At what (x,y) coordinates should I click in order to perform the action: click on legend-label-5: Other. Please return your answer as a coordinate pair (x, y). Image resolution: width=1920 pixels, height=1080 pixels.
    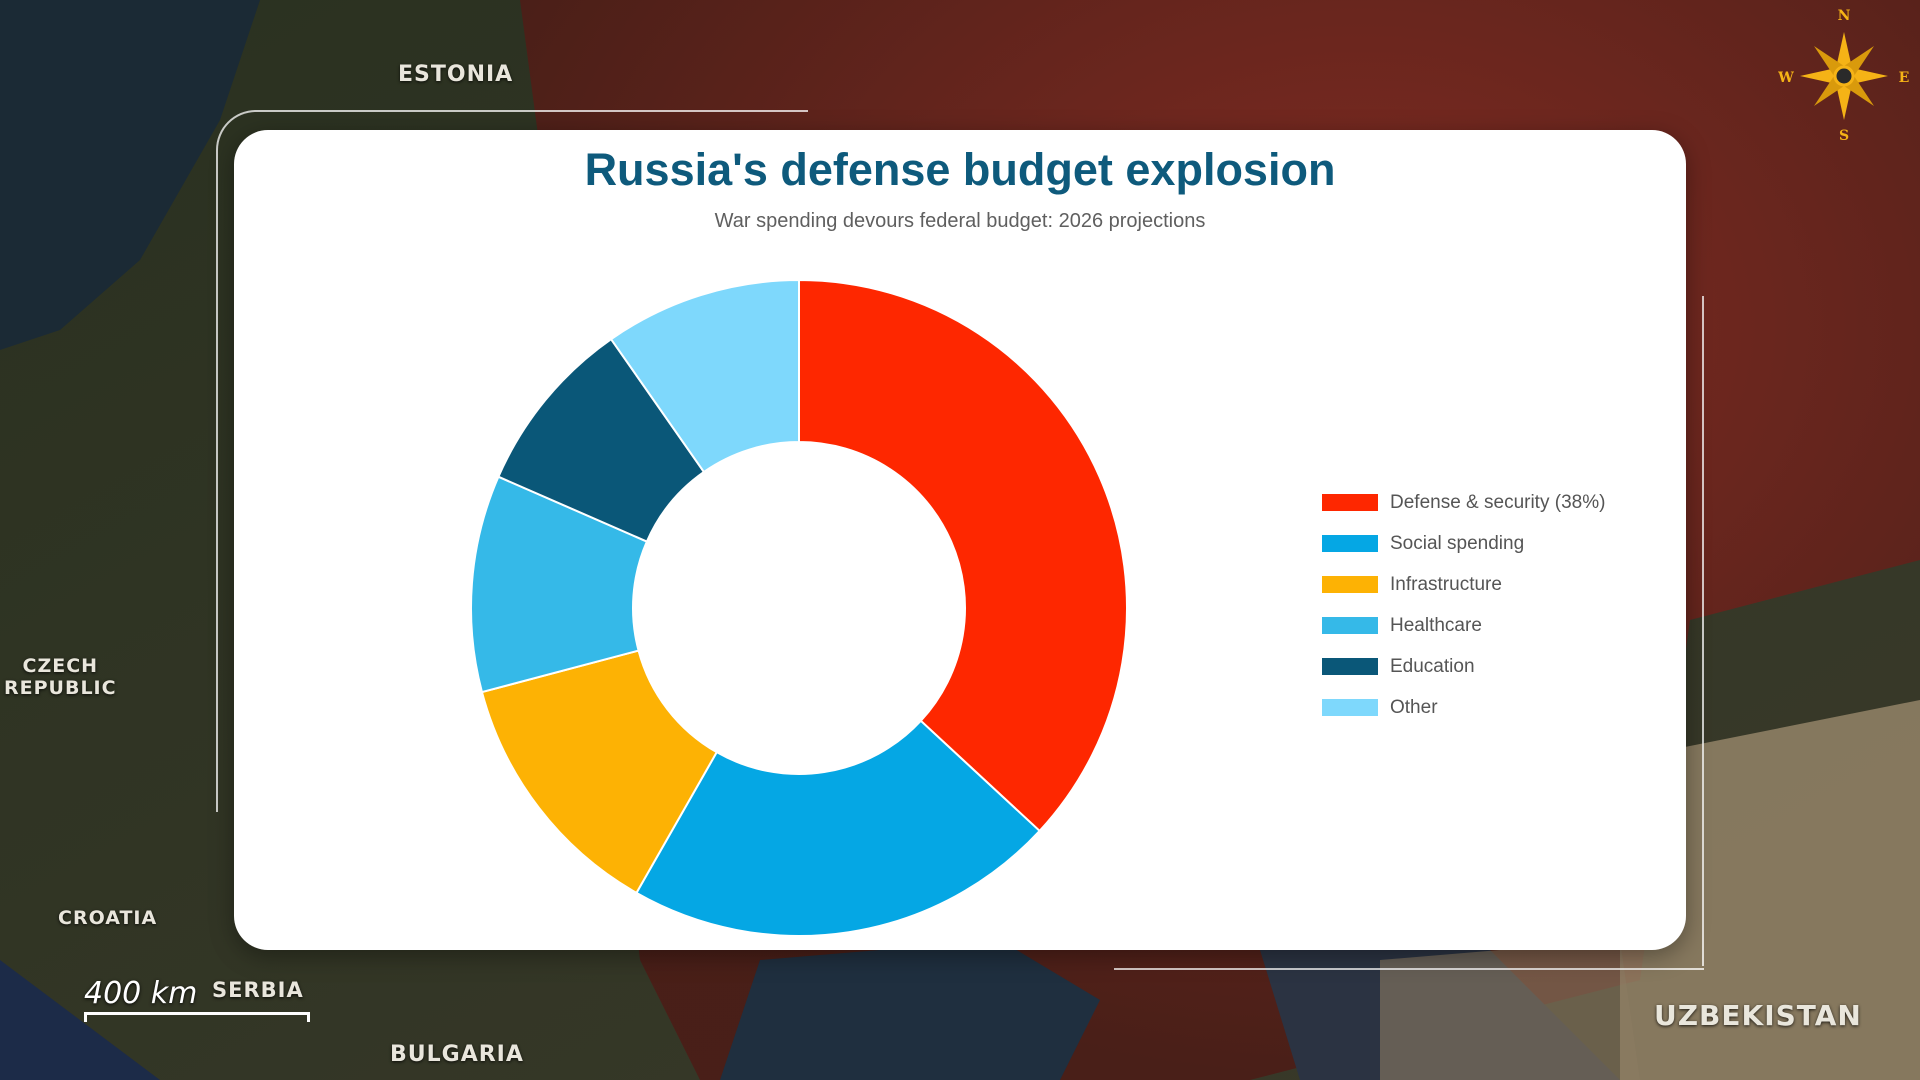
    Looking at the image, I should click on (1414, 707).